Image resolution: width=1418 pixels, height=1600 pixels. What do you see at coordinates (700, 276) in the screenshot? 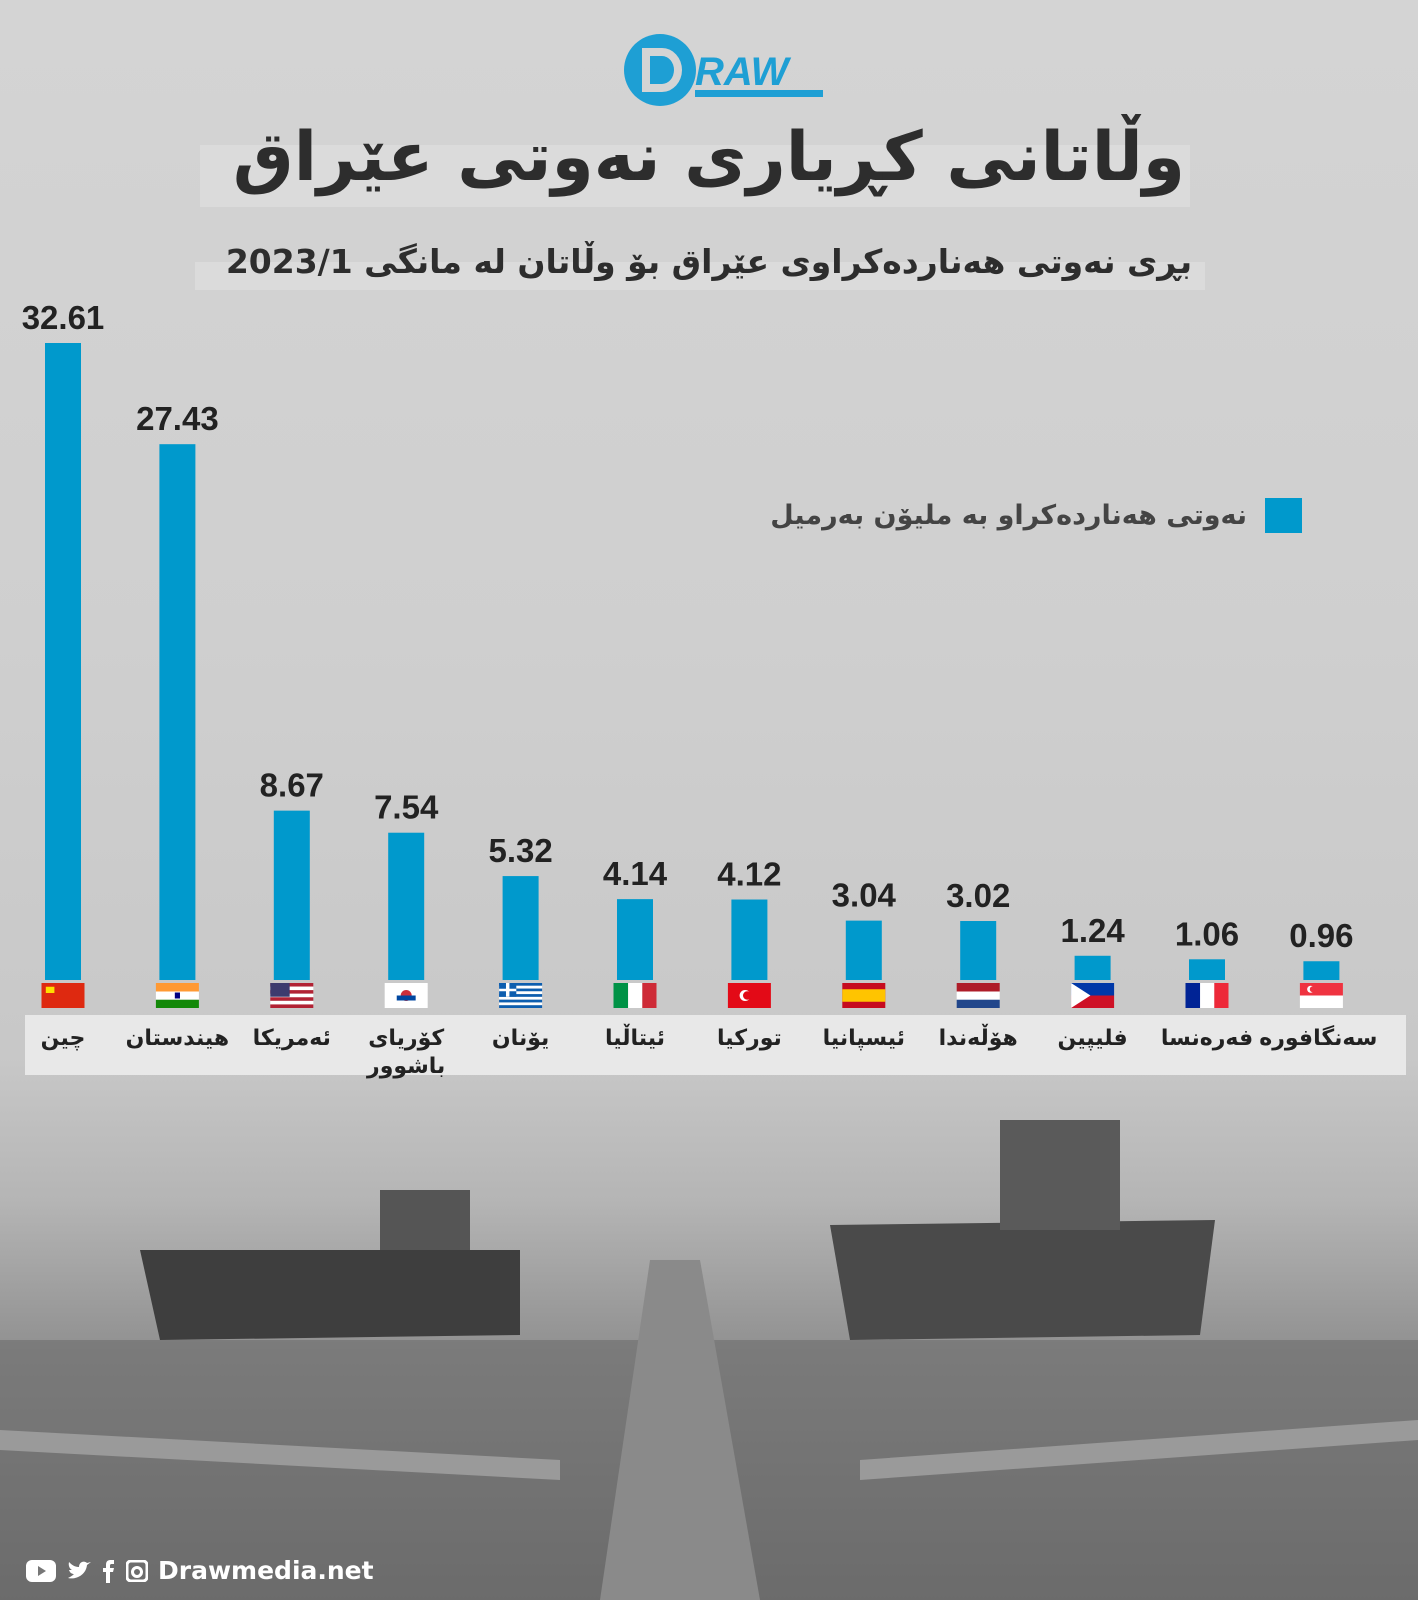
I see `subtitle-band` at bounding box center [700, 276].